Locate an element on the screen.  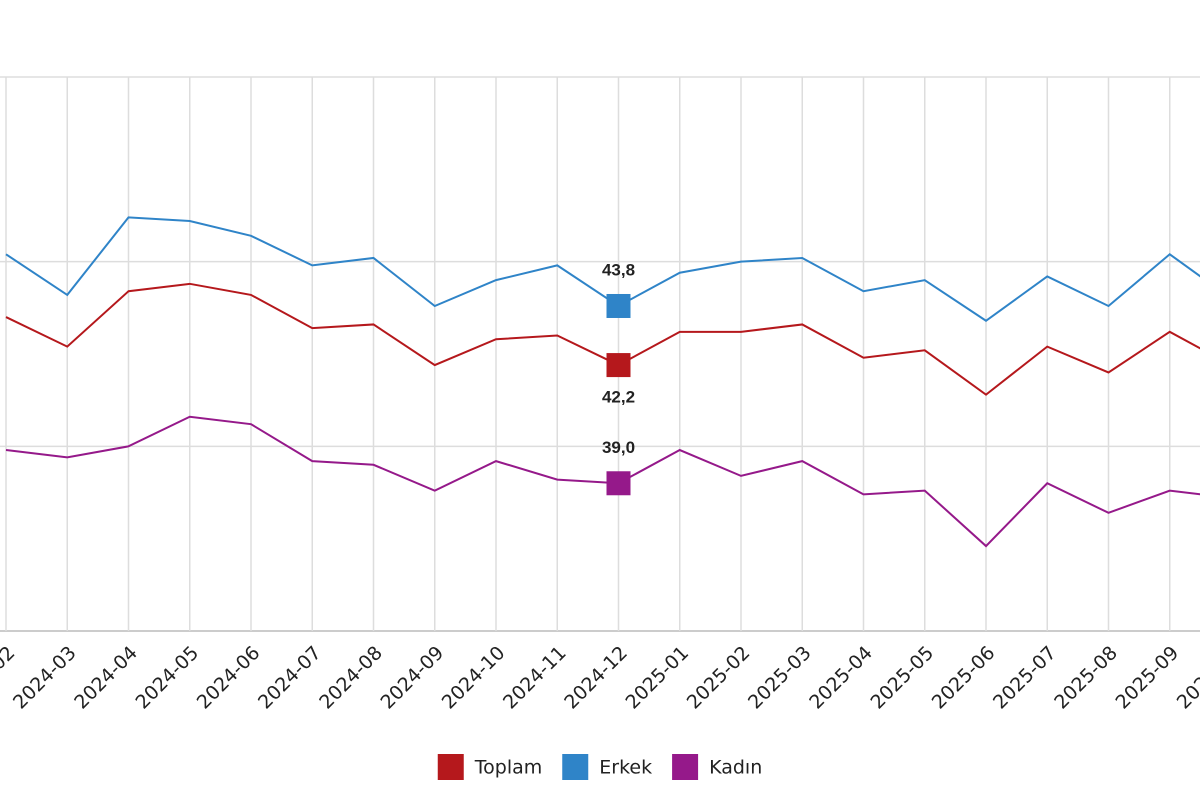
x-tick-label: 2025-07 is located at coordinates (1025, 678).